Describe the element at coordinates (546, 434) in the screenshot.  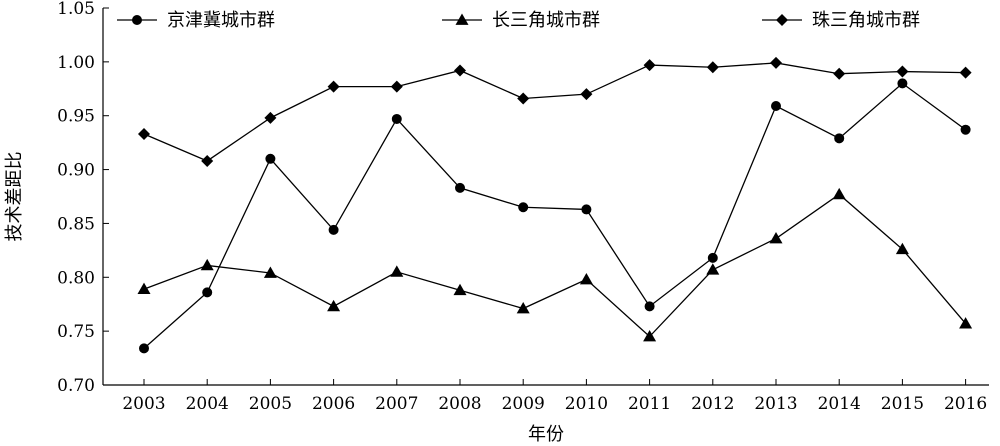
I see `x-axis-title: 年份` at that location.